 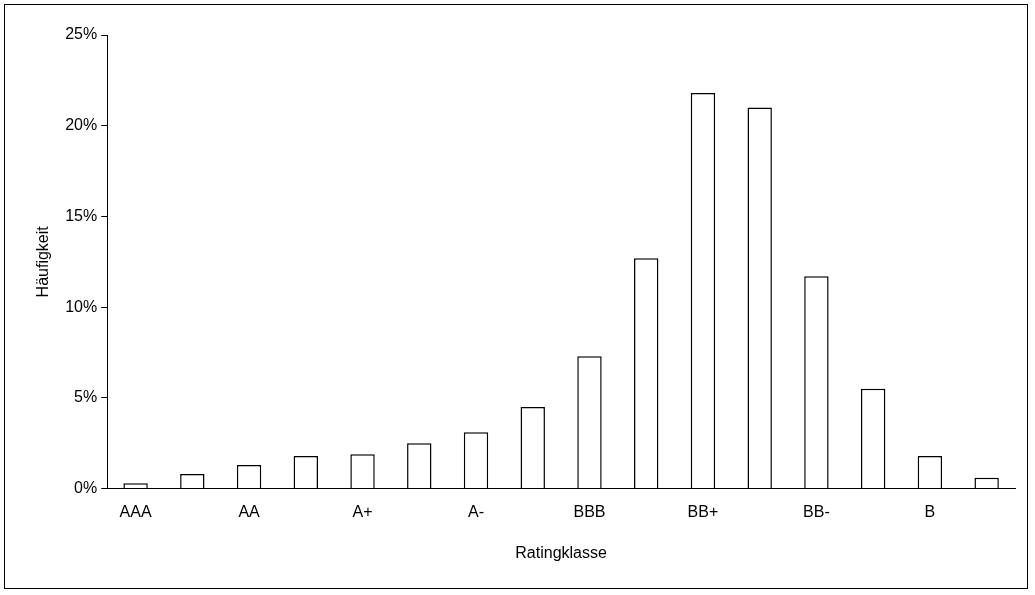 I want to click on x-tick-label: A+, so click(x=362, y=511).